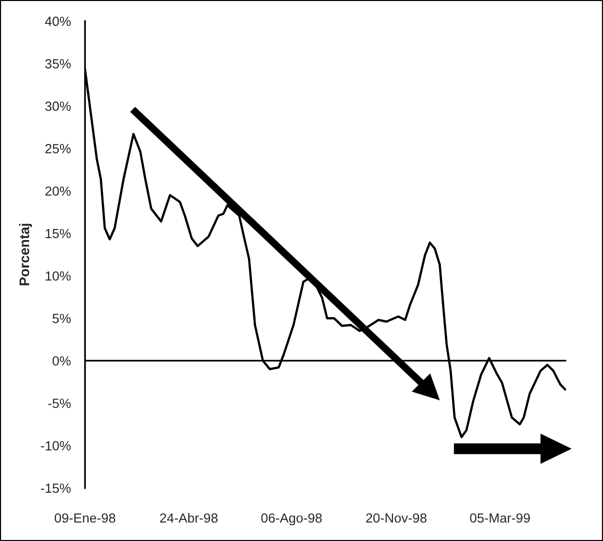  Describe the element at coordinates (59, 403) in the screenshot. I see `y-tick-label: -5%` at that location.